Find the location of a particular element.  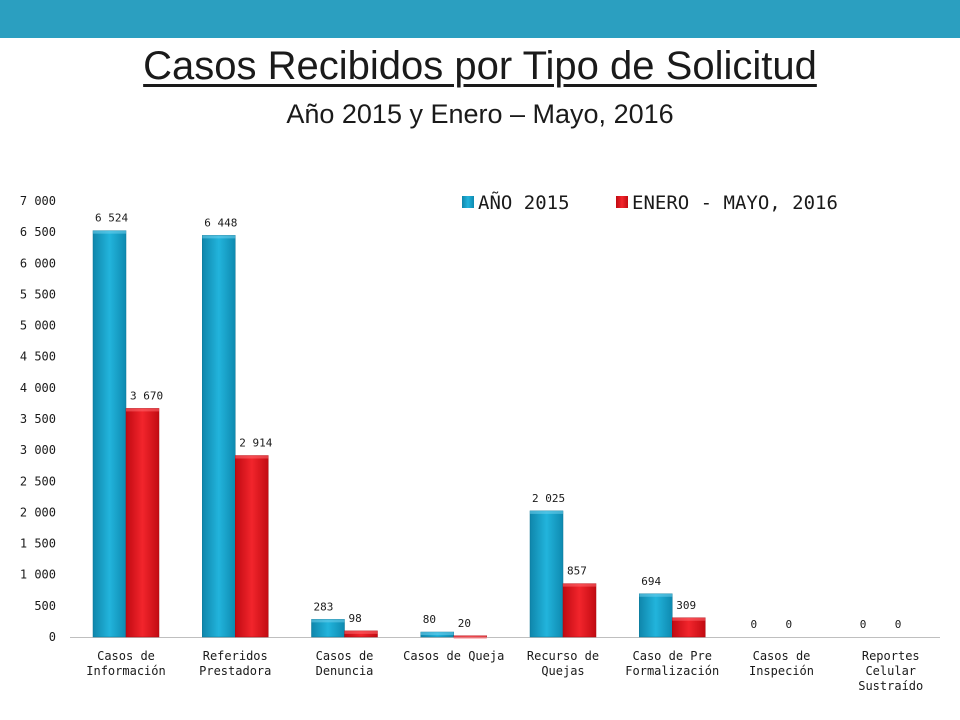

category-label-2: Casos de Denuncia is located at coordinates (345, 663).